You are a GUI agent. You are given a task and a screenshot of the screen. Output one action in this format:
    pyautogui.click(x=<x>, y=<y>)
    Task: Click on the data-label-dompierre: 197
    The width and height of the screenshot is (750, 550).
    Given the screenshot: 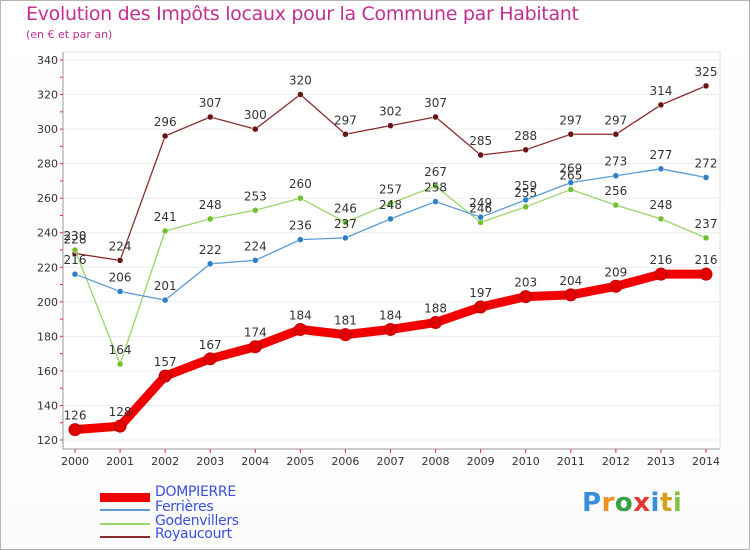 What is the action you would take?
    pyautogui.click(x=480, y=293)
    